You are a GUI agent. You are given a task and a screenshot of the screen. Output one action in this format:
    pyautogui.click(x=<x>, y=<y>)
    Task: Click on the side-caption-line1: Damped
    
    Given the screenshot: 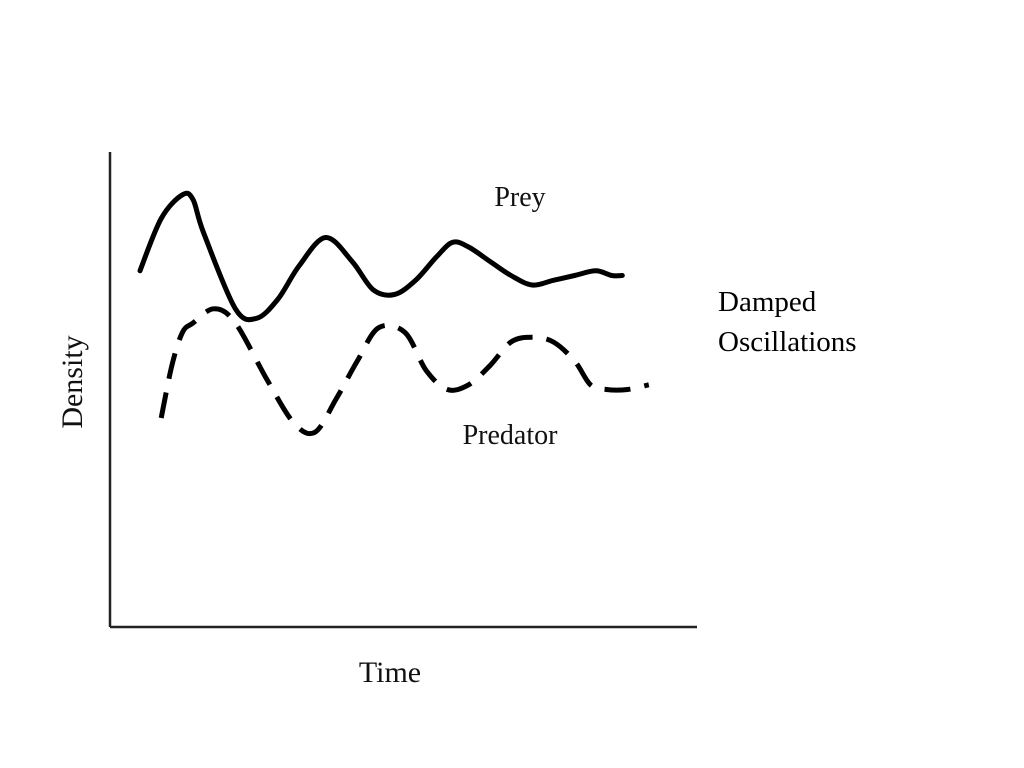 What is the action you would take?
    pyautogui.click(x=767, y=302)
    